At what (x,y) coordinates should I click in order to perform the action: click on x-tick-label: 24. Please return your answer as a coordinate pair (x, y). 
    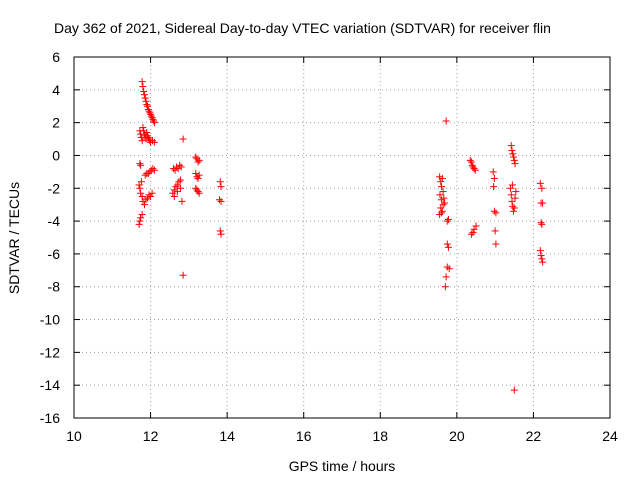
    Looking at the image, I should click on (610, 436).